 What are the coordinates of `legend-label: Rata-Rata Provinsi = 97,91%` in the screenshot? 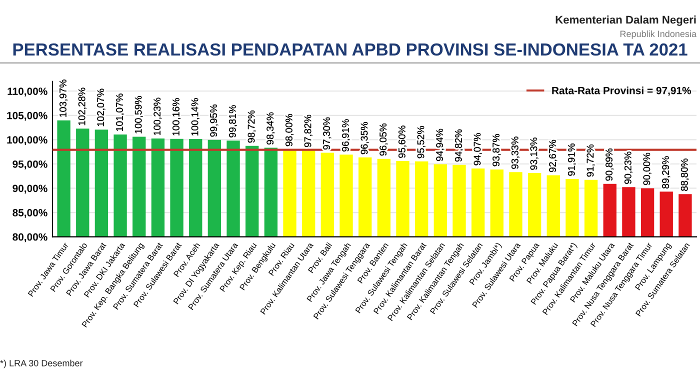 It's located at (622, 91).